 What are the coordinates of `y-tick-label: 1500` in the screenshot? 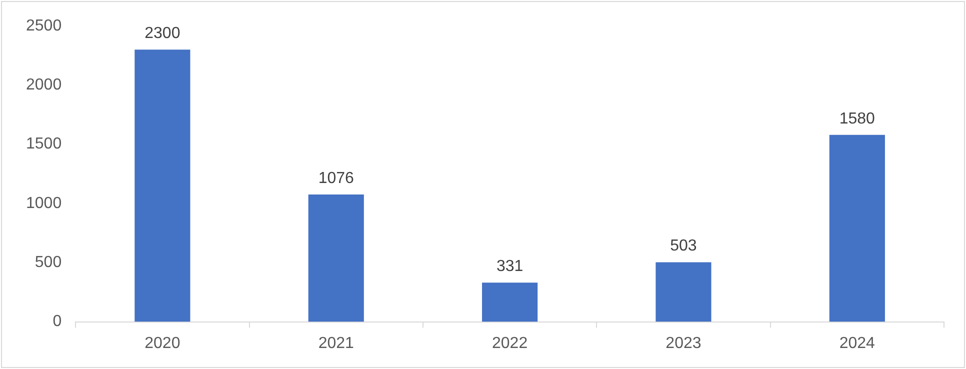 It's located at (44, 144).